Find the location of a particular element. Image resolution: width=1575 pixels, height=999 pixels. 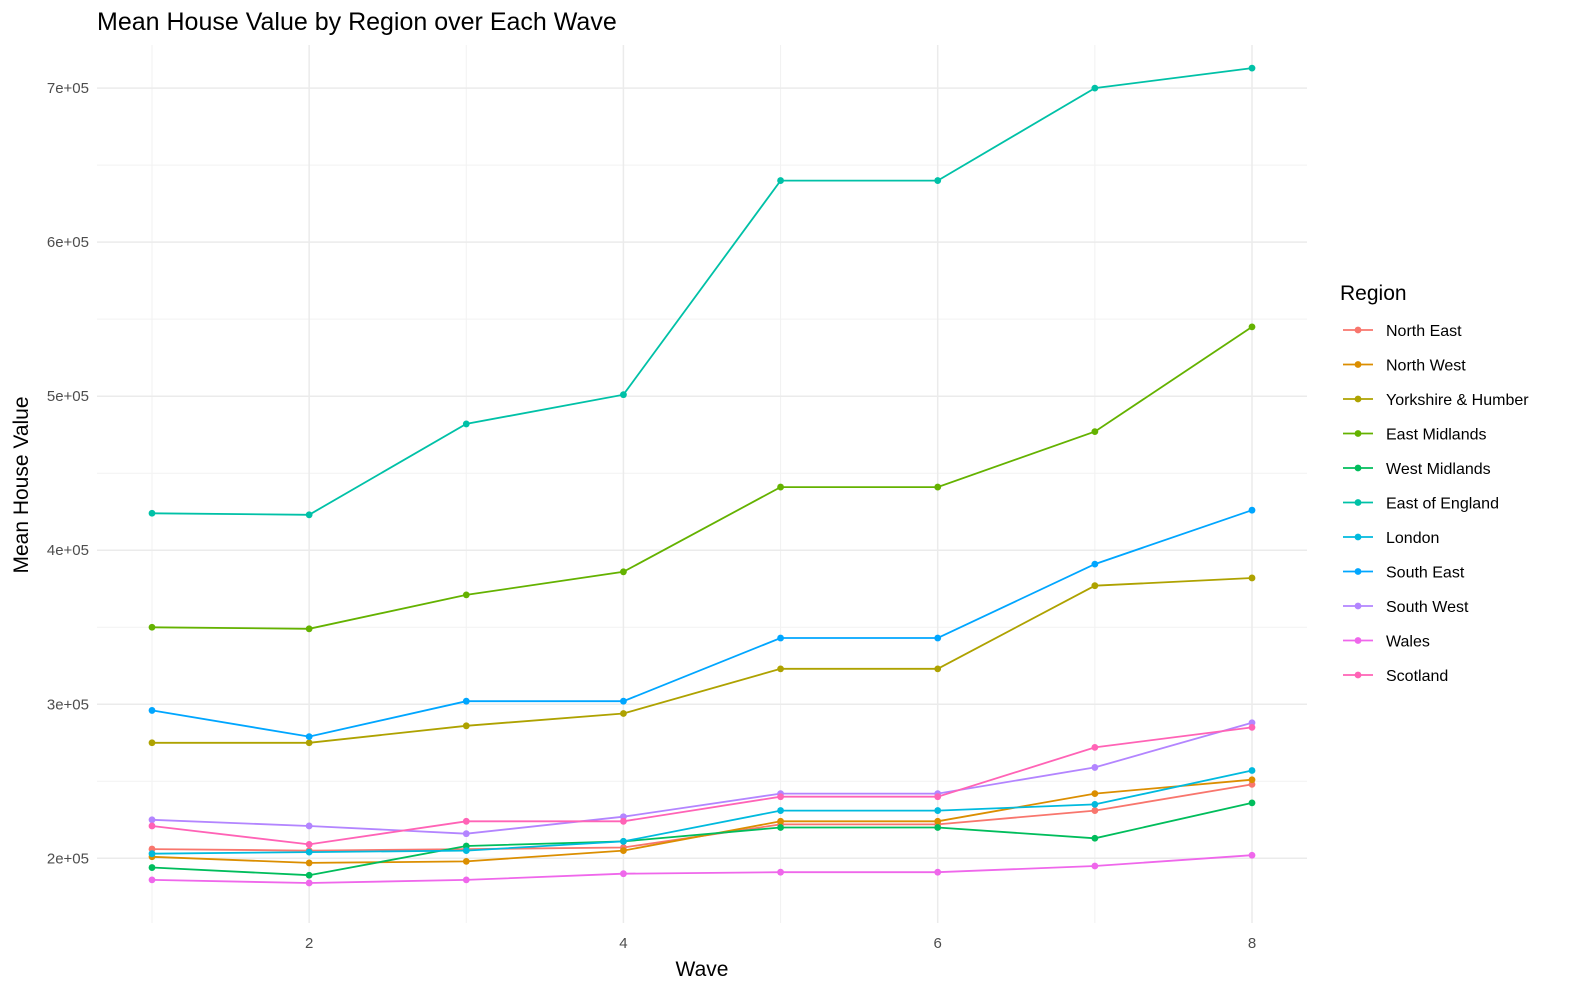

data-point-north-east is located at coordinates (1095, 810).